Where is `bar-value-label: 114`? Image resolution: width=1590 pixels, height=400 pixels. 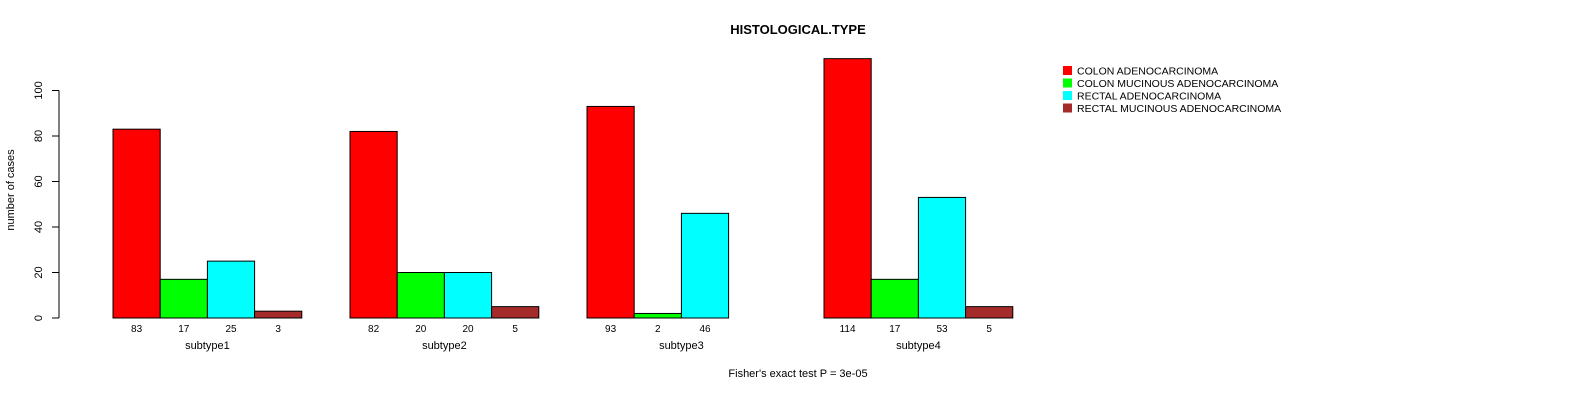 bar-value-label: 114 is located at coordinates (848, 329).